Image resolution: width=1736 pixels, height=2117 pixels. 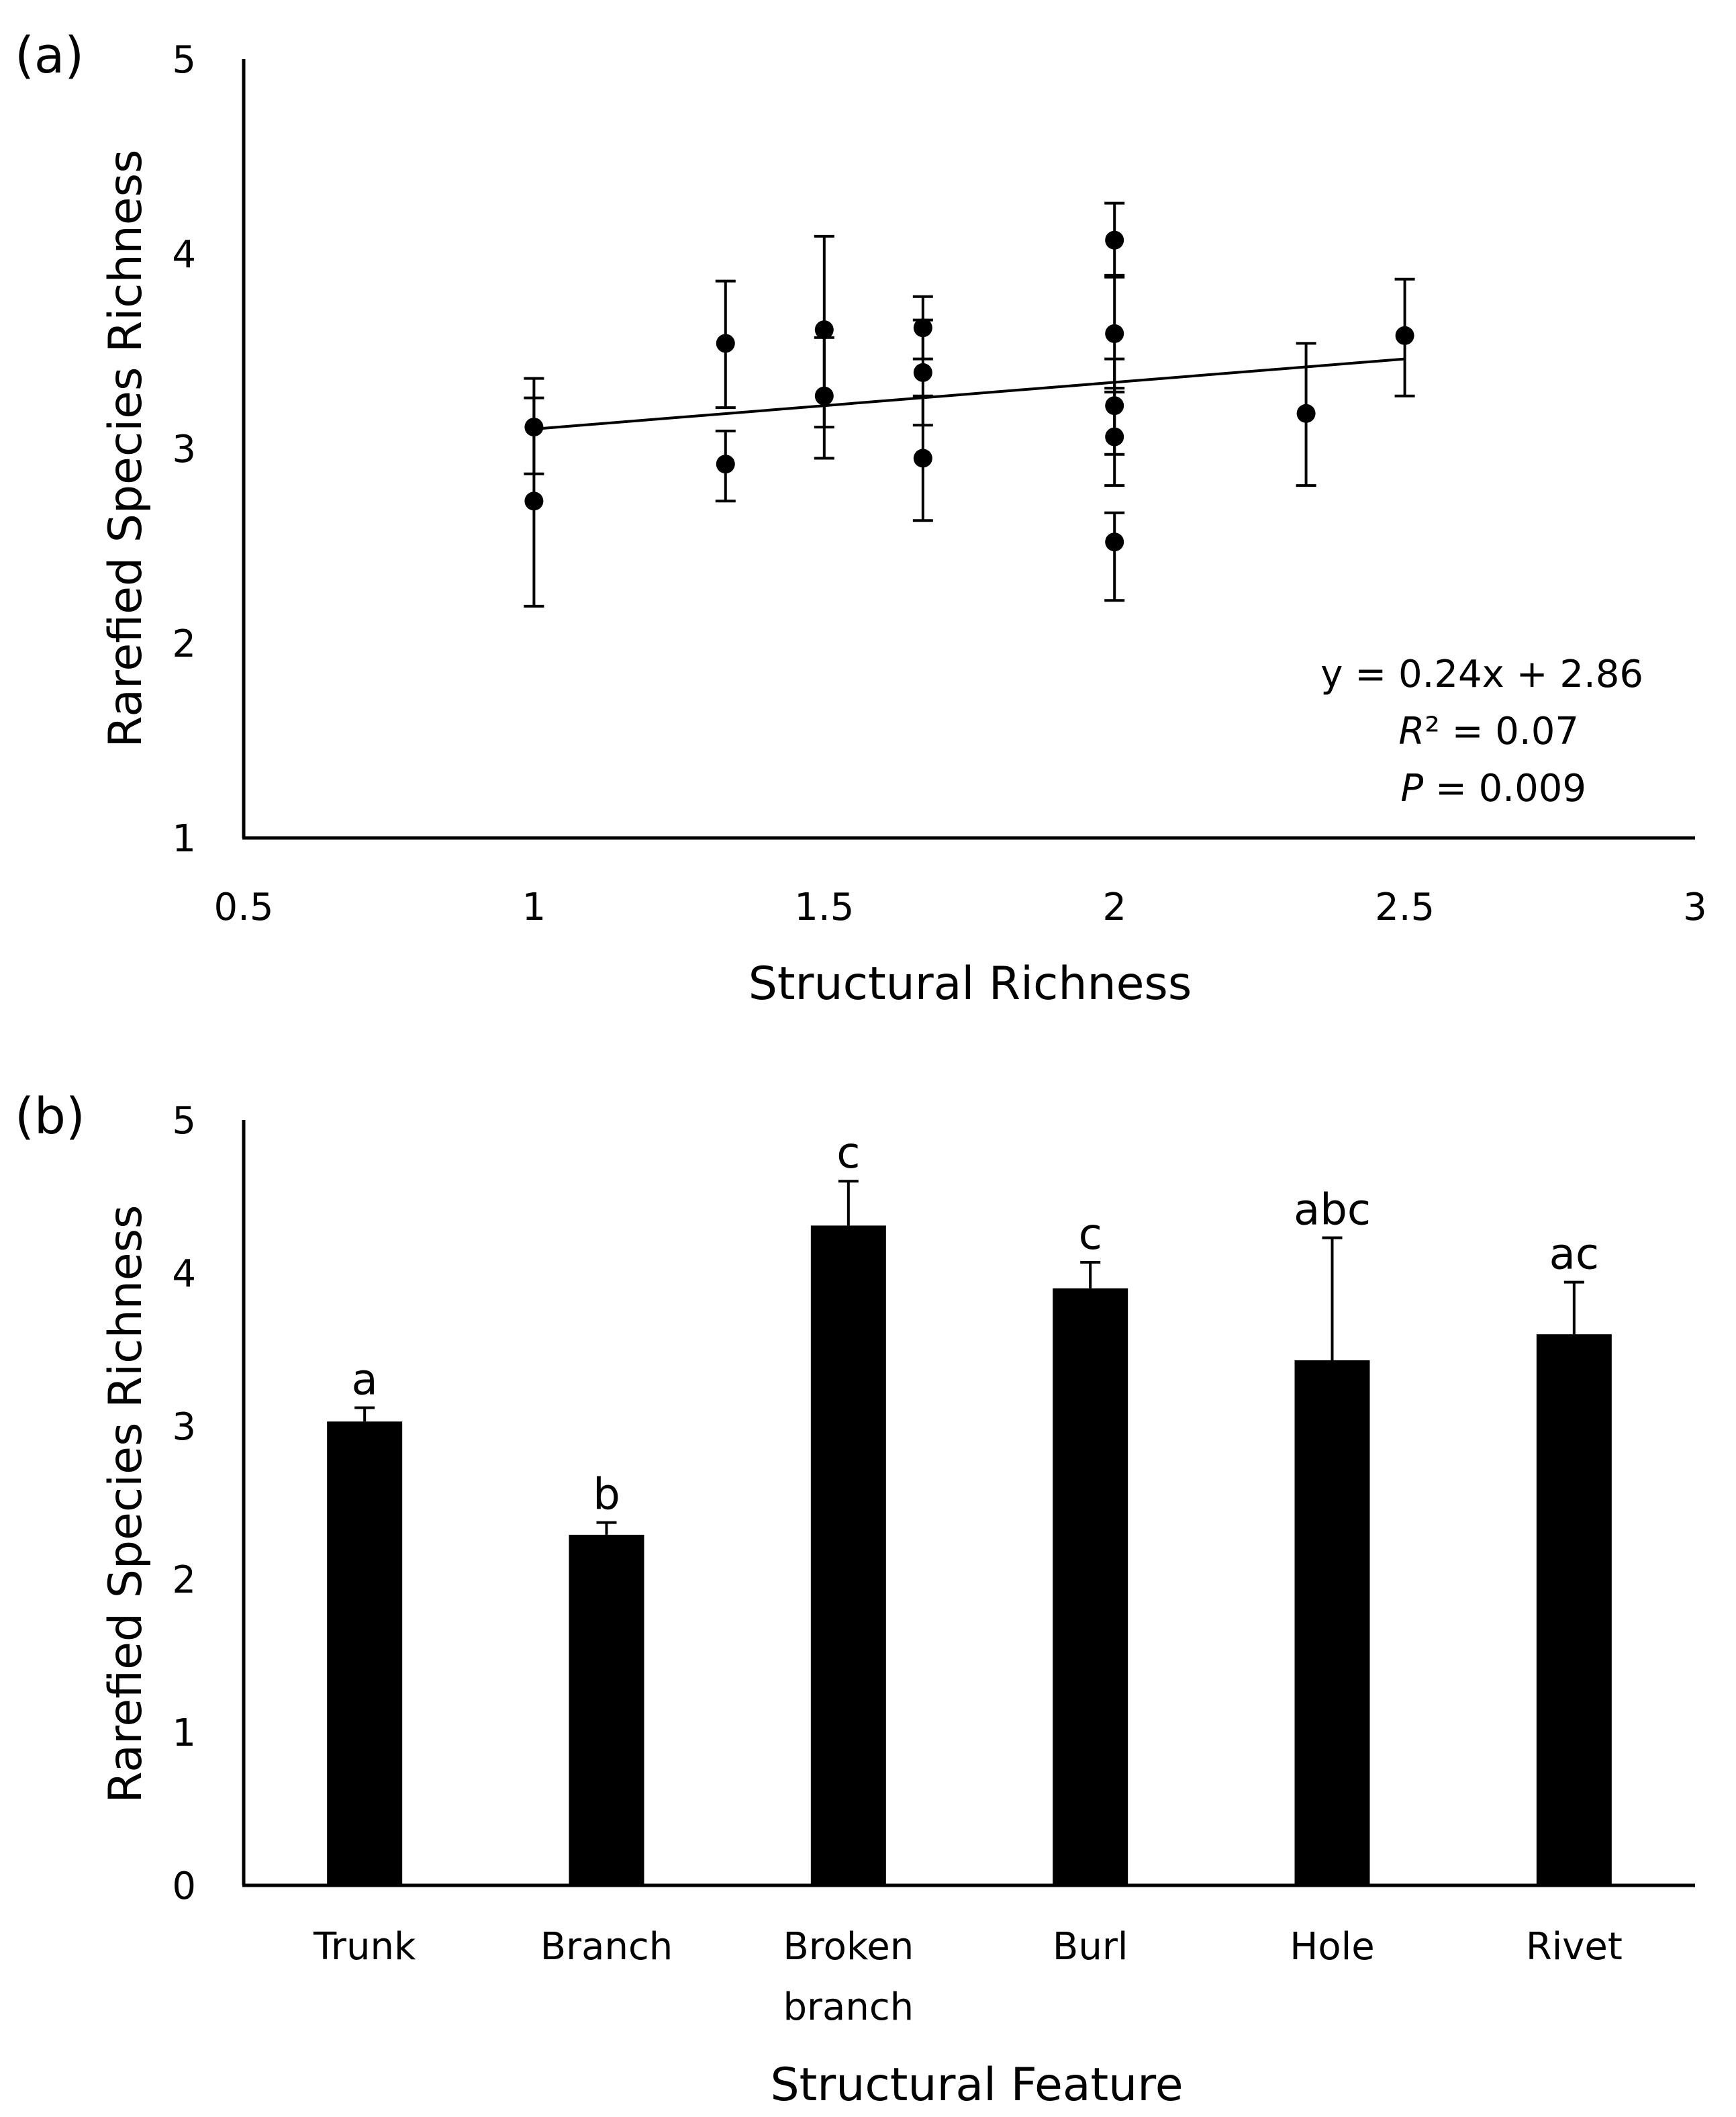 What do you see at coordinates (1411, 788) in the screenshot?
I see `p-value-symbol: P` at bounding box center [1411, 788].